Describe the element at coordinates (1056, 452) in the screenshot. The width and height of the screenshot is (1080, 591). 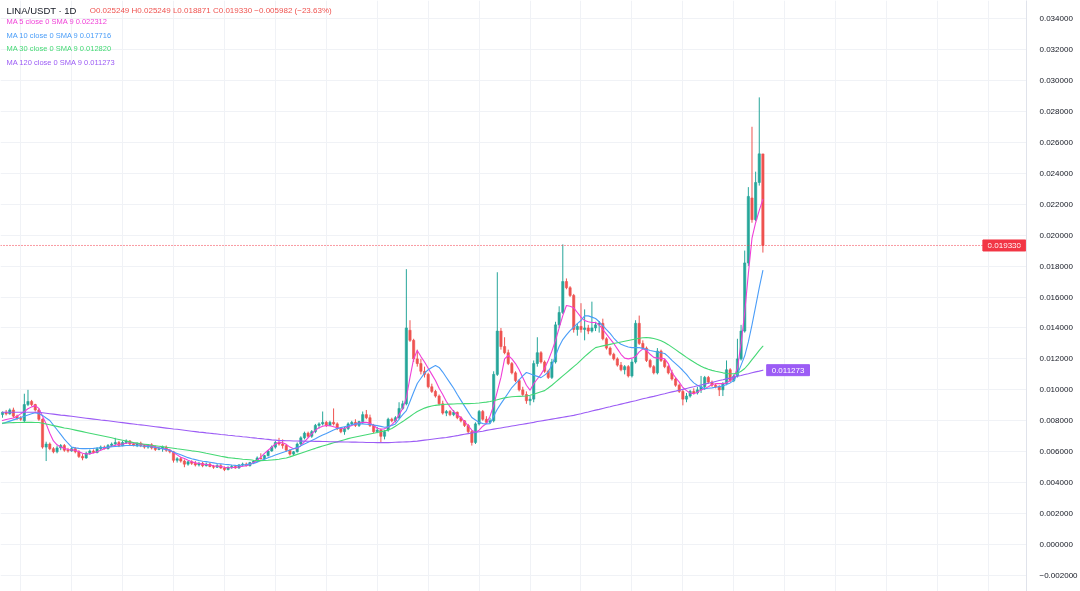
I see `y-tick-label: 0.006000` at that location.